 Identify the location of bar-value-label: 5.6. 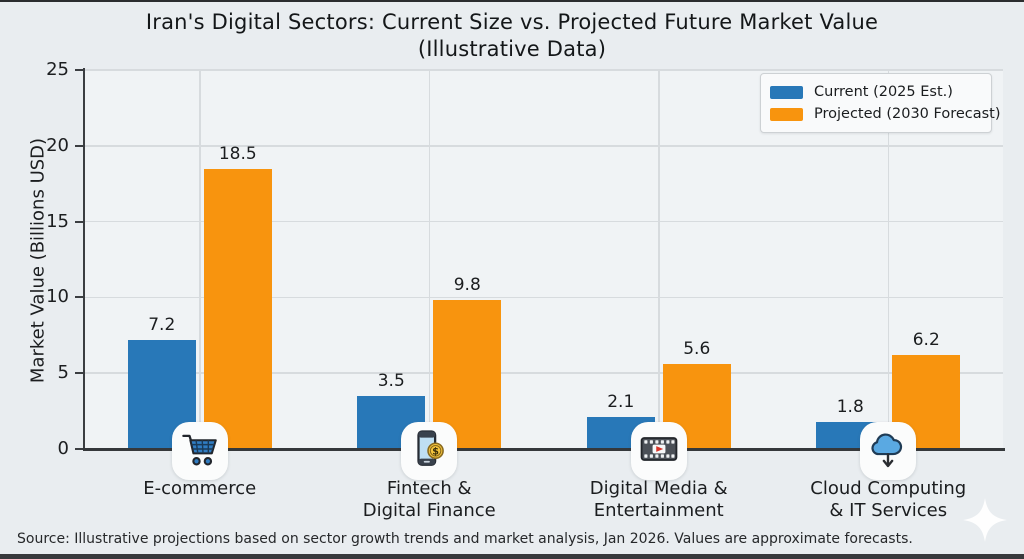
(697, 349).